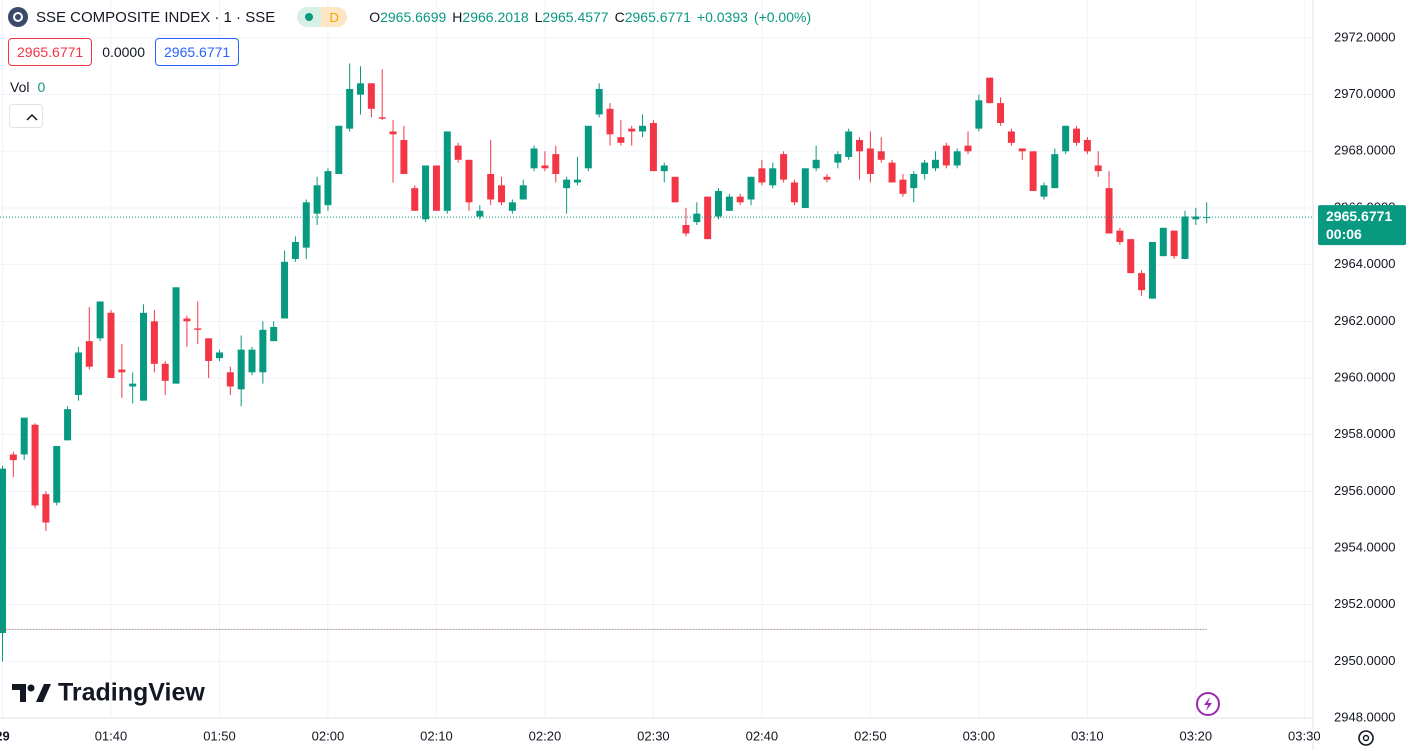 The width and height of the screenshot is (1406, 750). Describe the element at coordinates (1196, 735) in the screenshot. I see `x-tick-label: 03:20` at that location.